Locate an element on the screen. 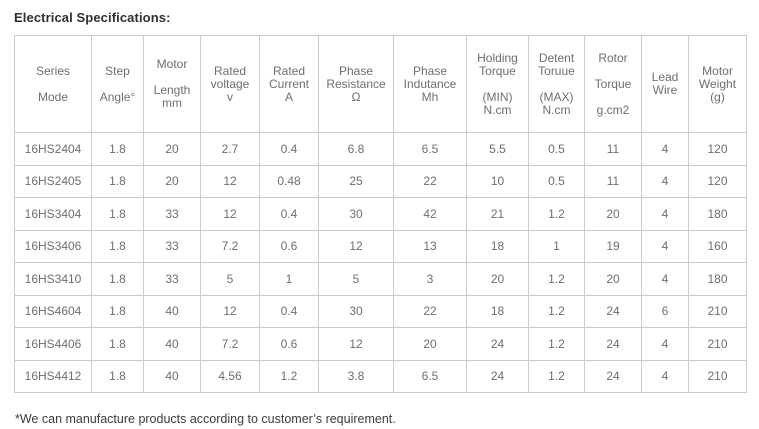 Image resolution: width=759 pixels, height=429 pixels. cell-holding-torque: 5.5 is located at coordinates (497, 149).